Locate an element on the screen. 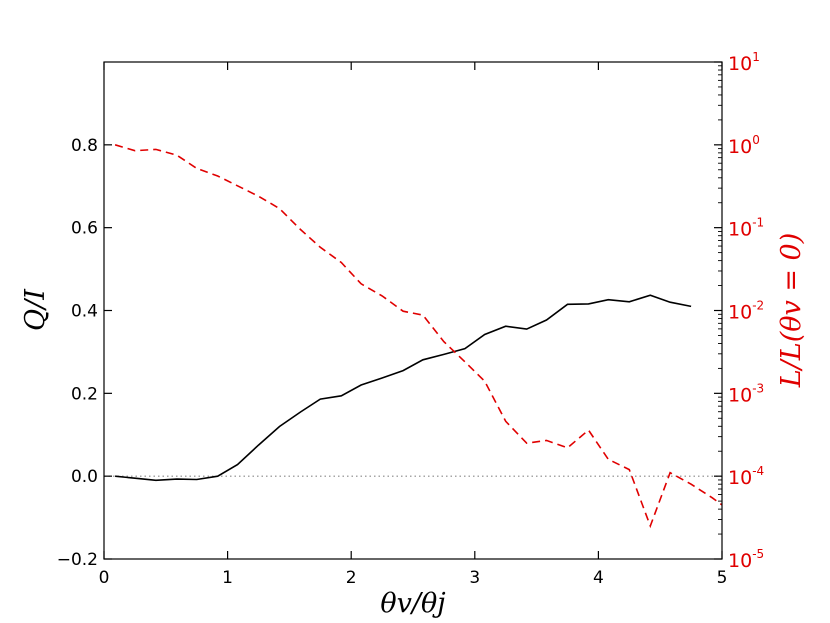 The image size is (830, 623). x-tick-label: 0 is located at coordinates (104, 578).